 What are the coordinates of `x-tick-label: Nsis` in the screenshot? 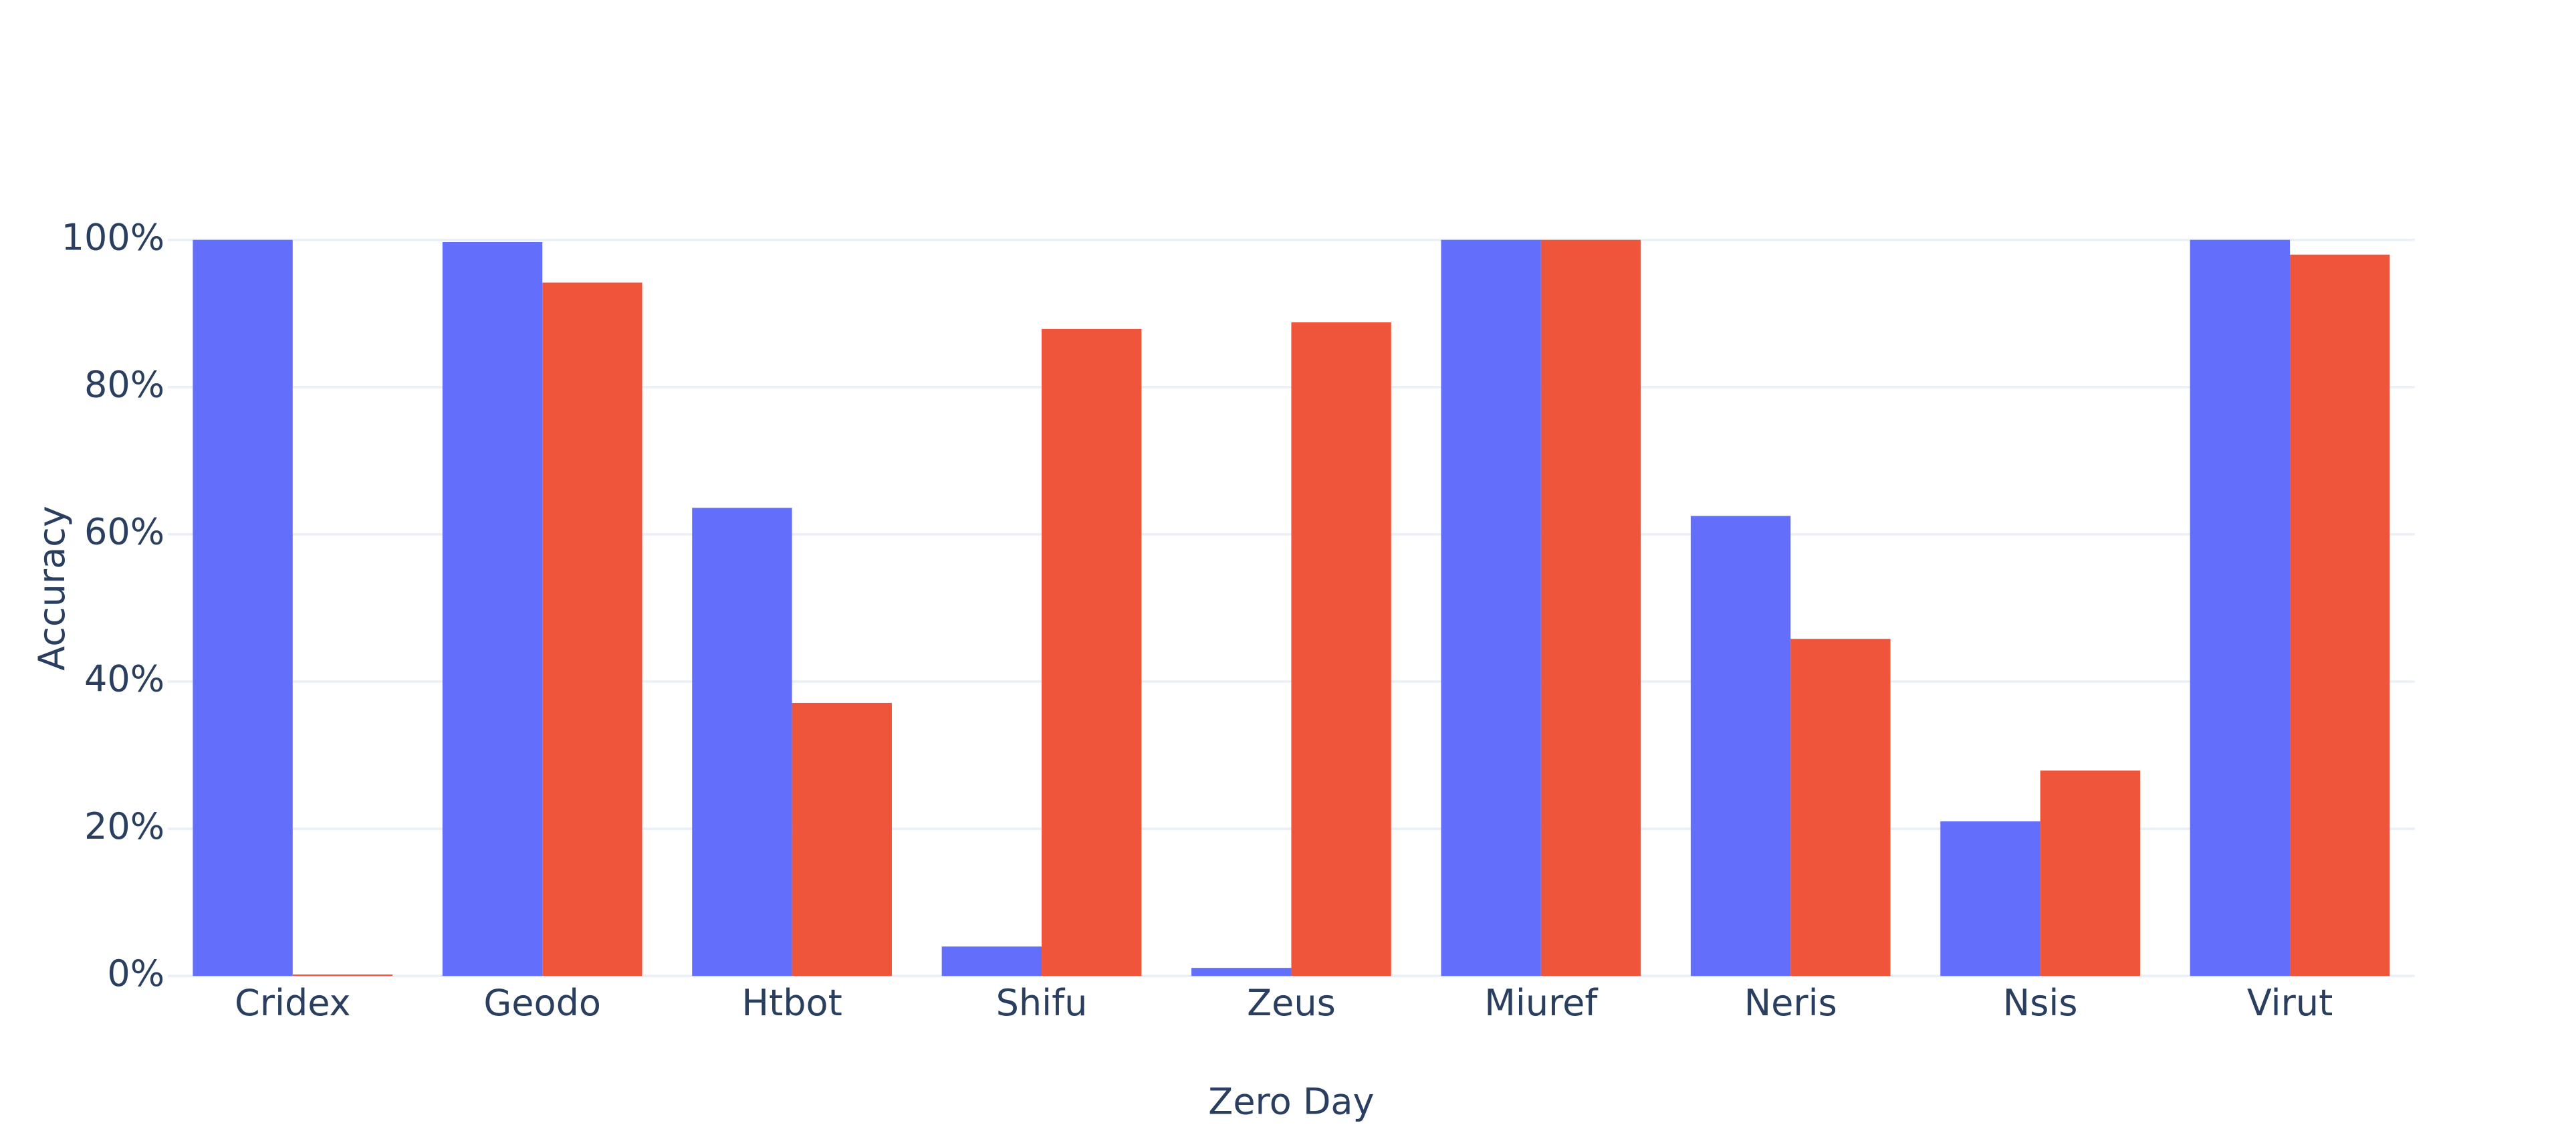 It's located at (2040, 1003).